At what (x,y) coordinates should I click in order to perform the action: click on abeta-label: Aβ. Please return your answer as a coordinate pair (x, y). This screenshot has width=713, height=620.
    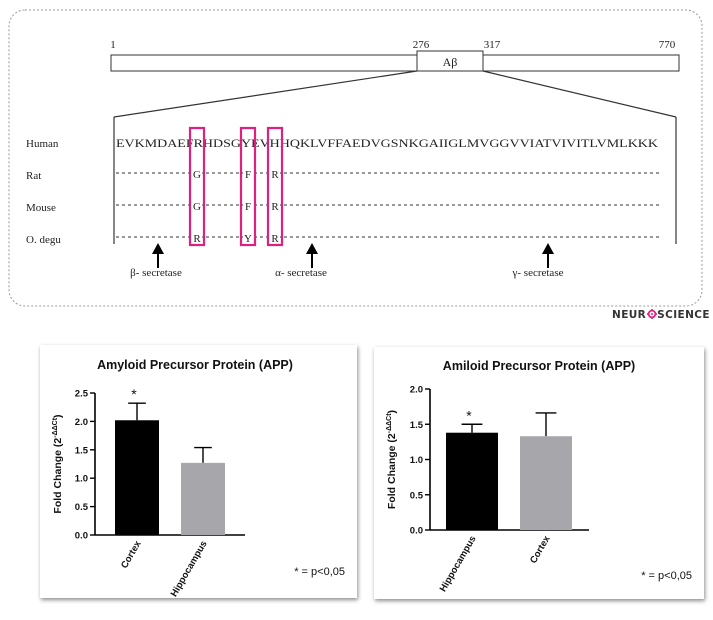
    Looking at the image, I should click on (450, 62).